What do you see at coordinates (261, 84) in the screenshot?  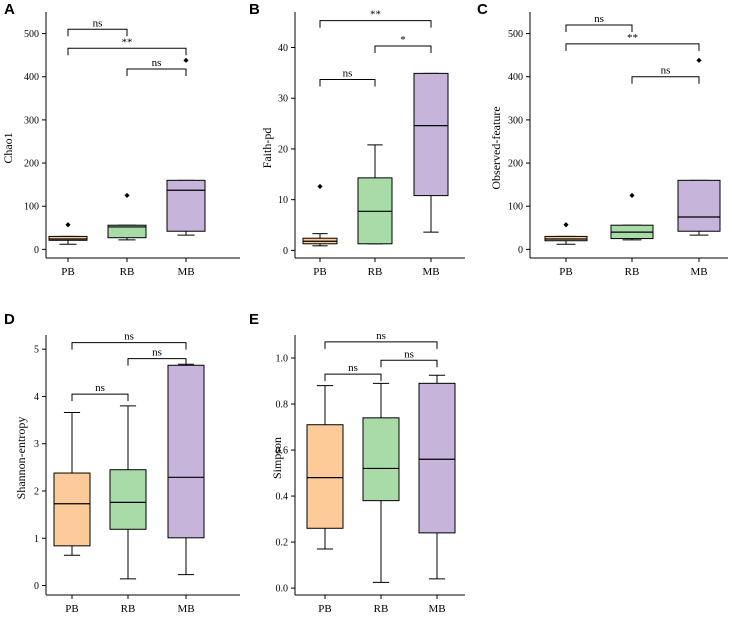 I see `panel-b: B Faith-pd` at bounding box center [261, 84].